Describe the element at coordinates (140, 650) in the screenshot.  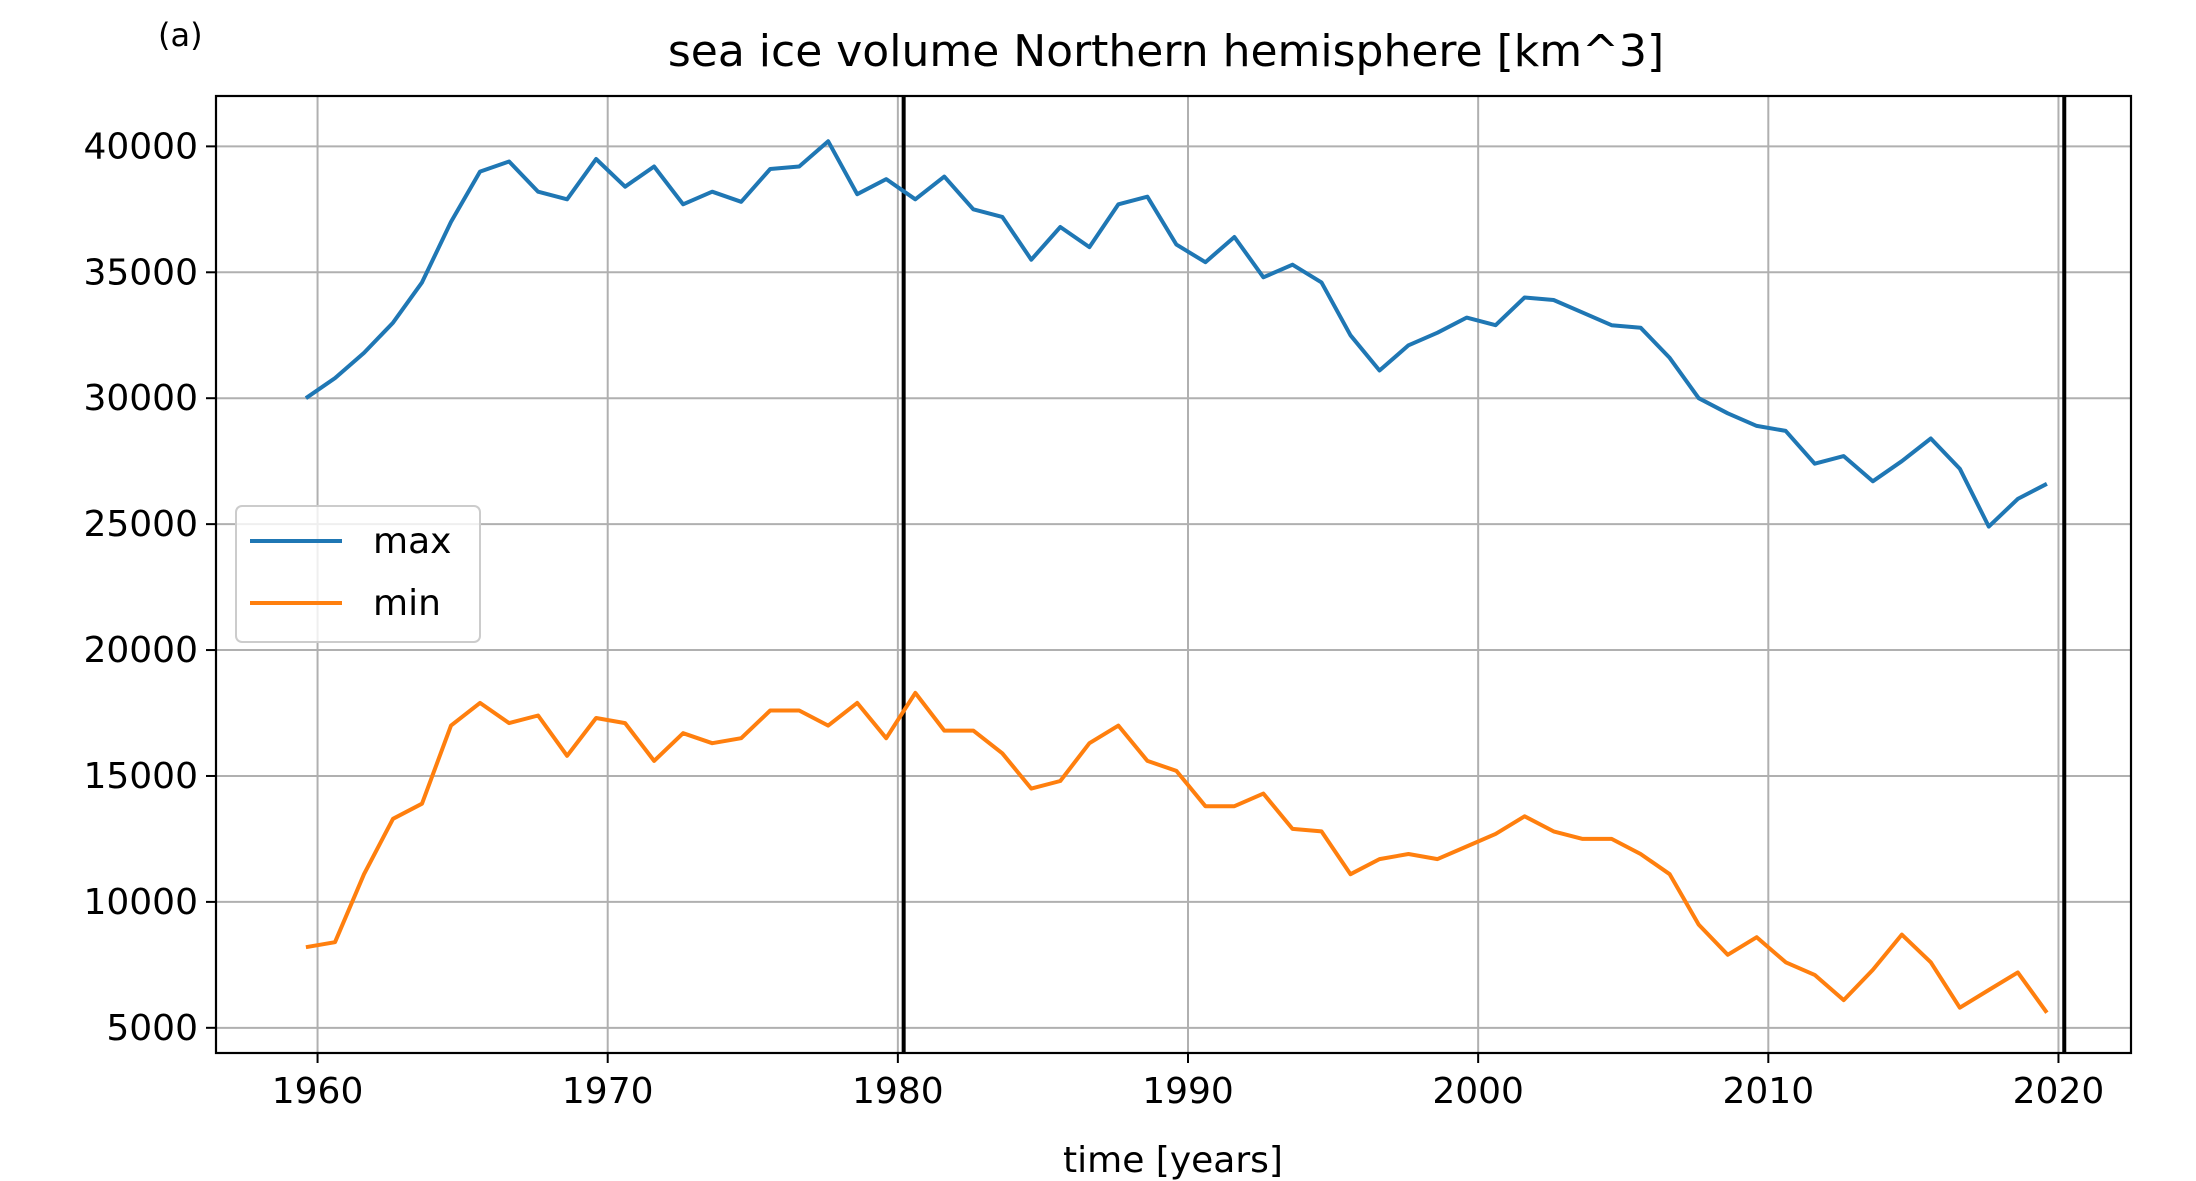
I see `y-tick-label: 20000` at that location.